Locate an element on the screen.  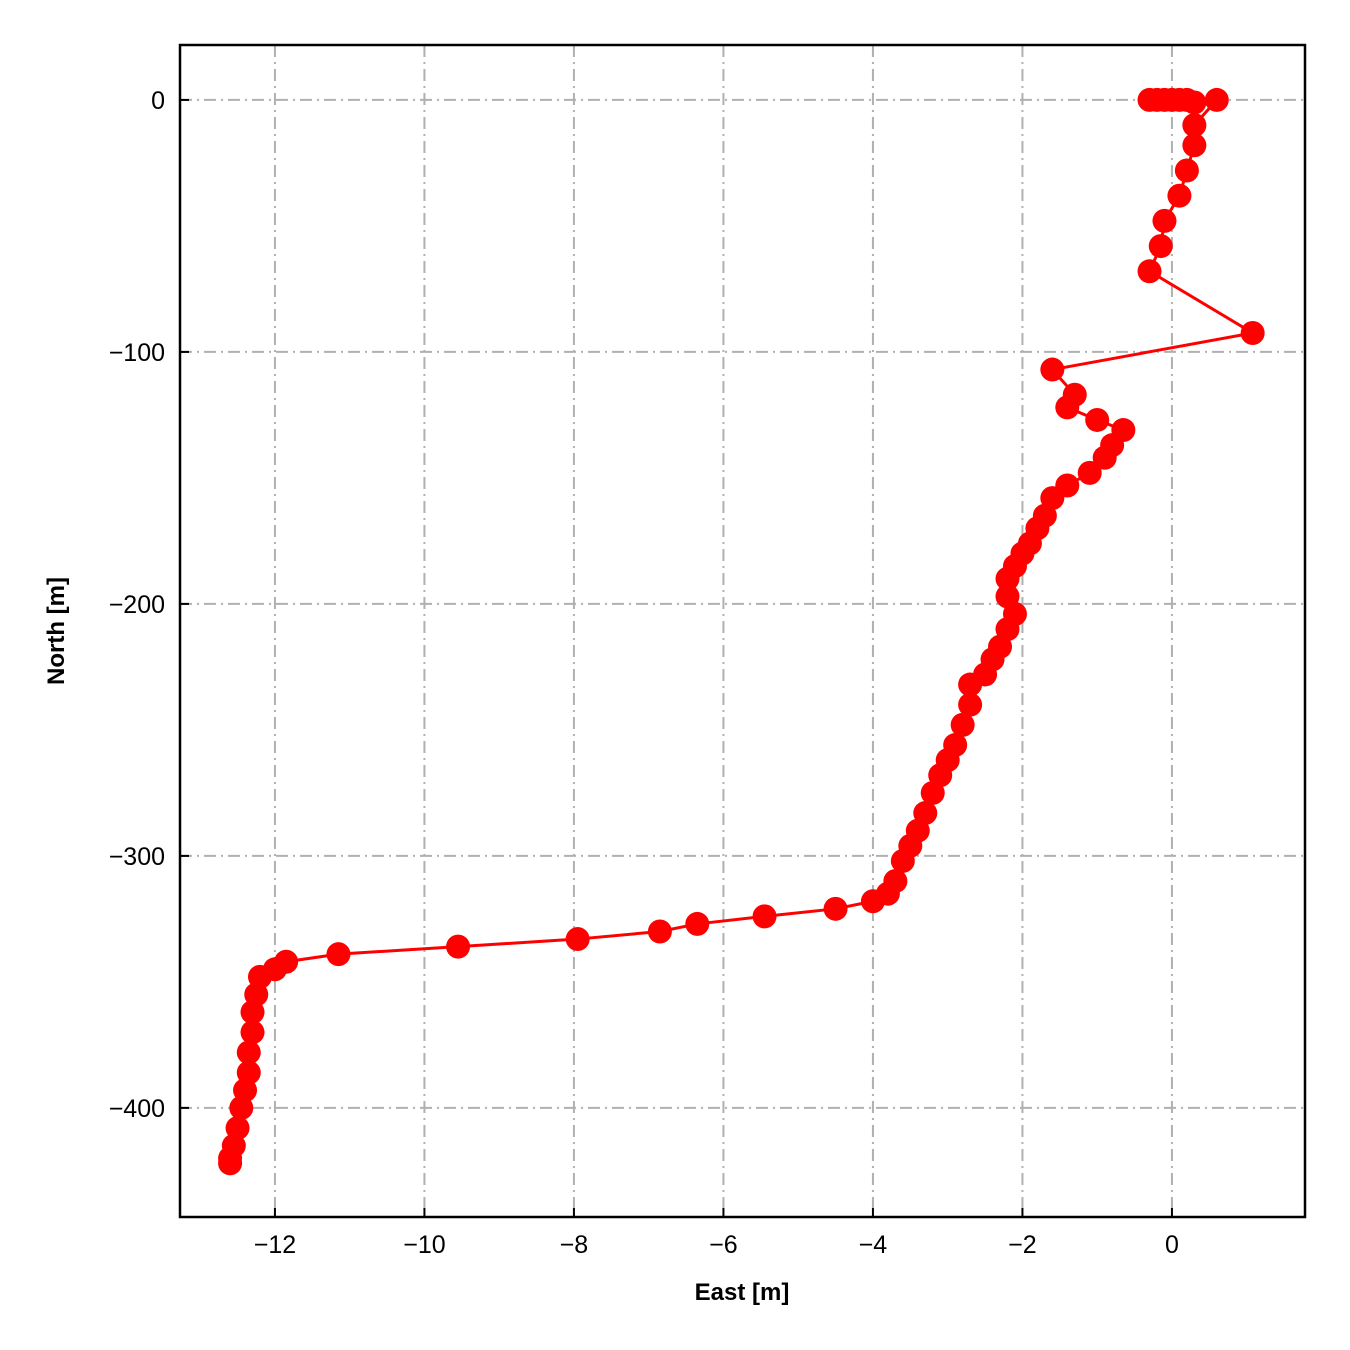
x-tick-label: 0 is located at coordinates (1172, 1245).